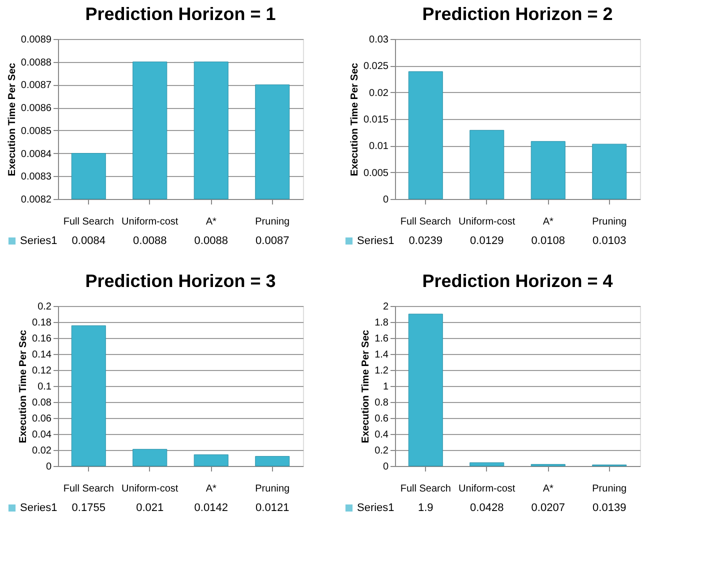  Describe the element at coordinates (376, 173) in the screenshot. I see `y-tick-label: 0.005` at that location.